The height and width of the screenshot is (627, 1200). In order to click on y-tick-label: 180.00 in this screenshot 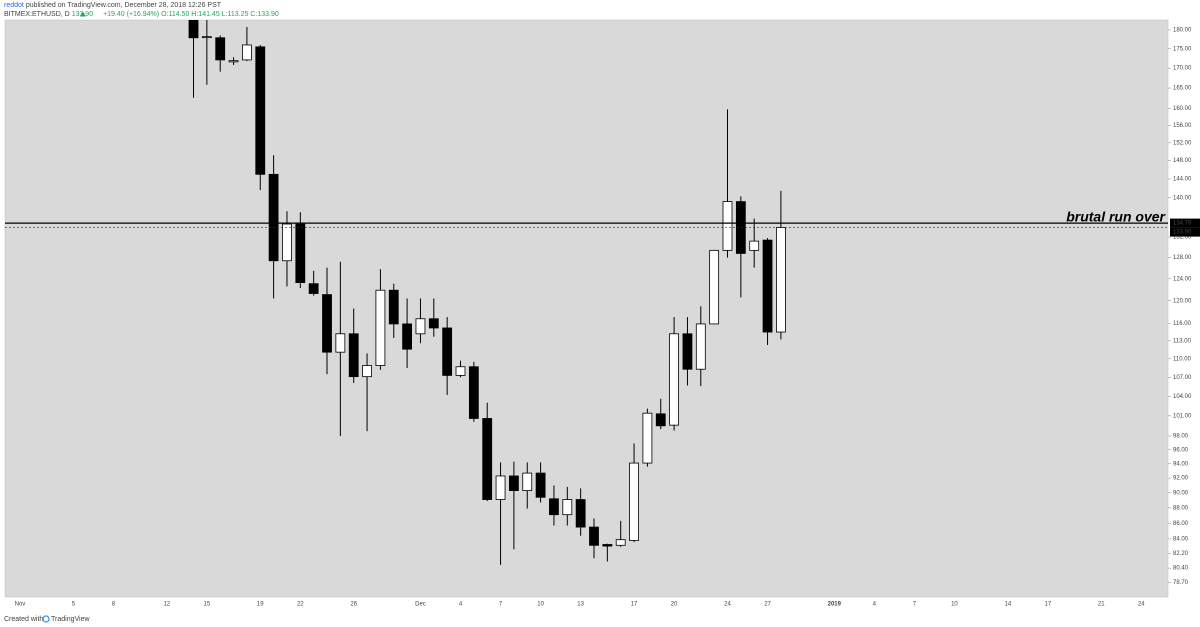, I will do `click(1182, 31)`.